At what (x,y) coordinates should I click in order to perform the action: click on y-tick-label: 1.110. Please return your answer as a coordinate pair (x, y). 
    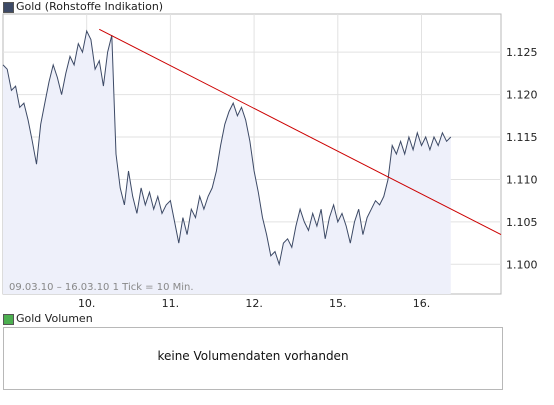
    Looking at the image, I should click on (522, 179).